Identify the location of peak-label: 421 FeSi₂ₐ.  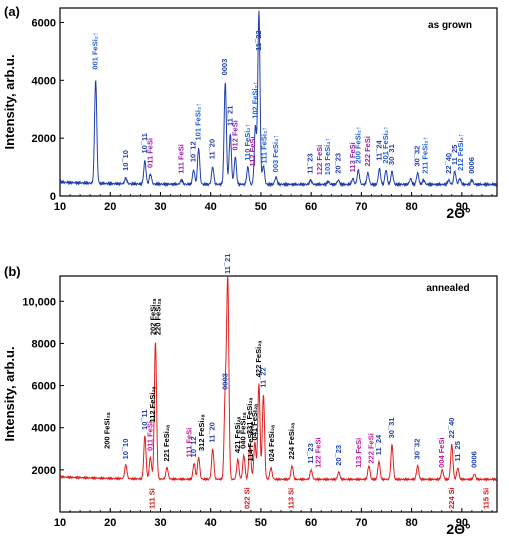
(237, 434).